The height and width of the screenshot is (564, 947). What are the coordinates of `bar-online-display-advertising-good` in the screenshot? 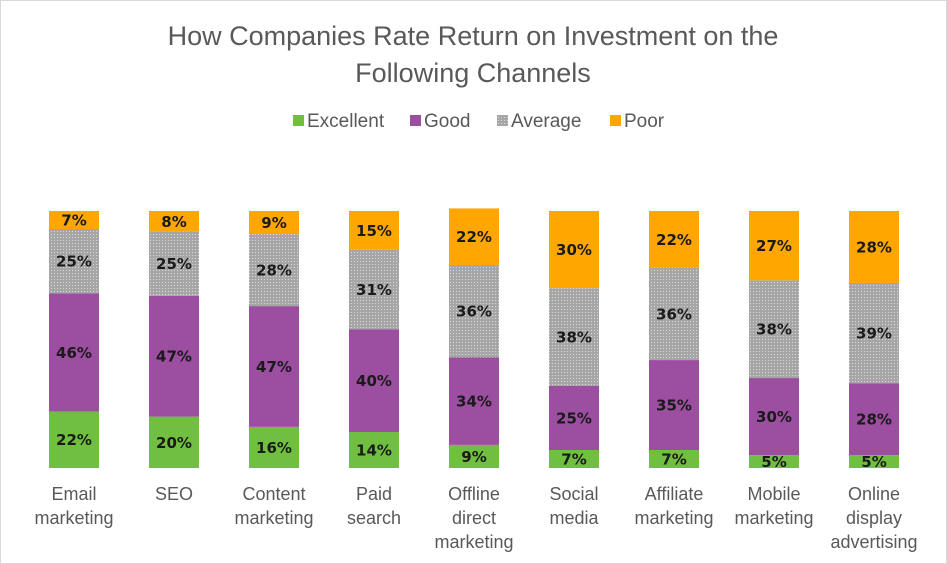 It's located at (874, 419).